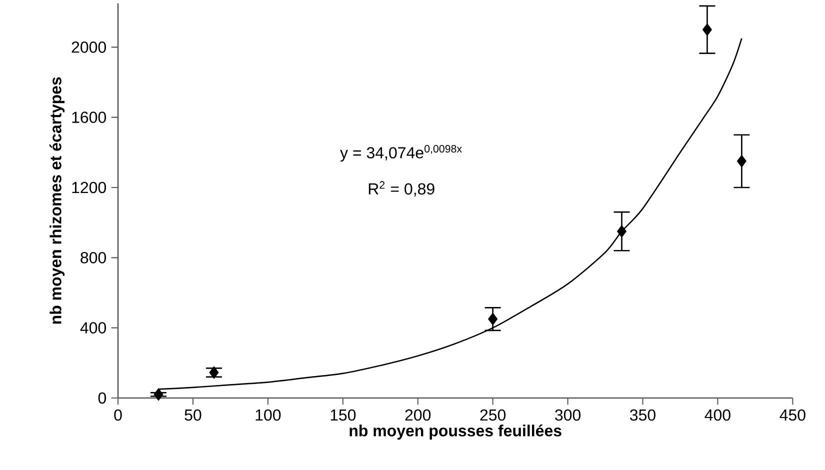 This screenshot has width=825, height=470. I want to click on y-tick-label: 1200, so click(89, 188).